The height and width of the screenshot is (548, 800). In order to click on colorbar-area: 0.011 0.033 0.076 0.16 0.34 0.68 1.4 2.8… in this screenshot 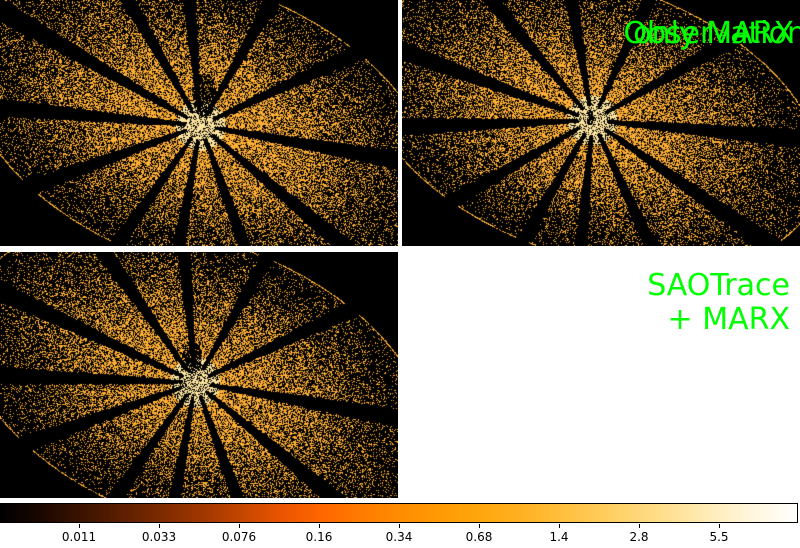, I will do `click(400, 525)`.